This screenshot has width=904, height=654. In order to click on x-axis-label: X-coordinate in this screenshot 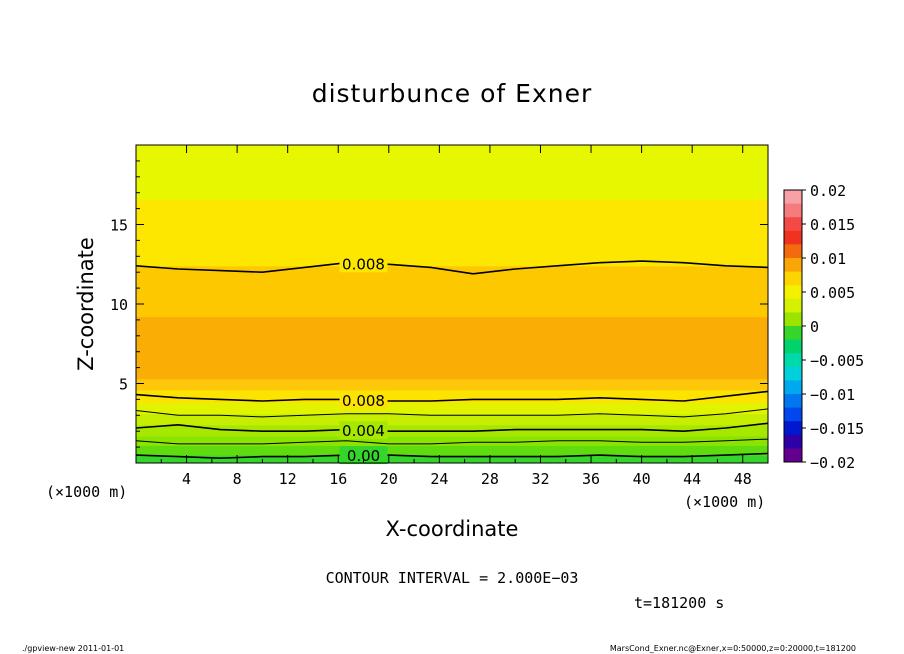, I will do `click(452, 529)`.